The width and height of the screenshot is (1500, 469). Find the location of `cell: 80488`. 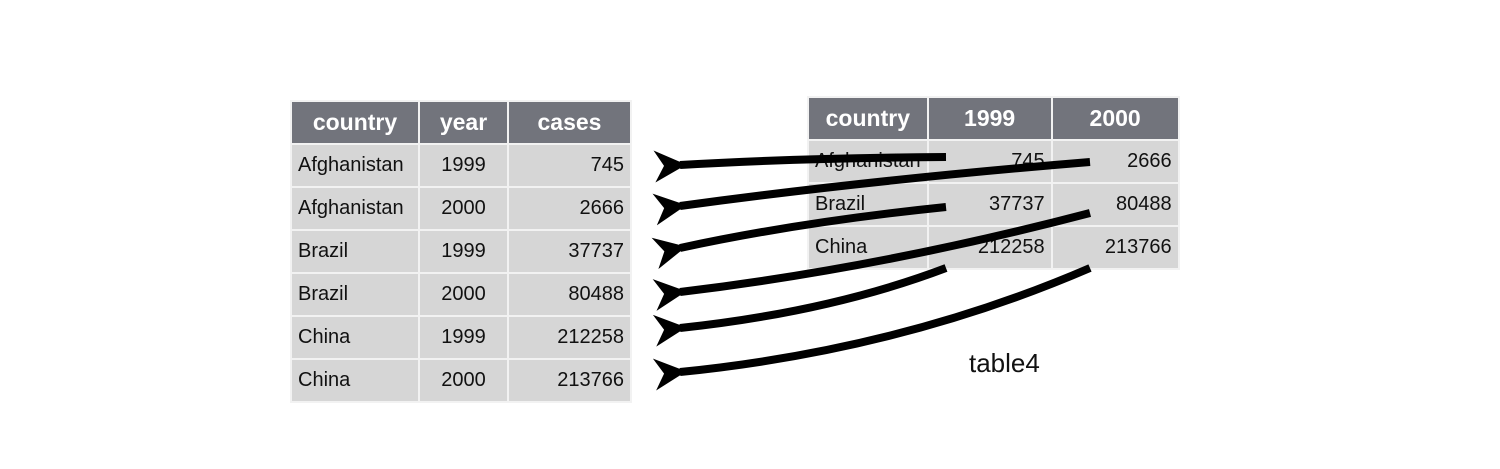

cell: 80488 is located at coordinates (569, 294).